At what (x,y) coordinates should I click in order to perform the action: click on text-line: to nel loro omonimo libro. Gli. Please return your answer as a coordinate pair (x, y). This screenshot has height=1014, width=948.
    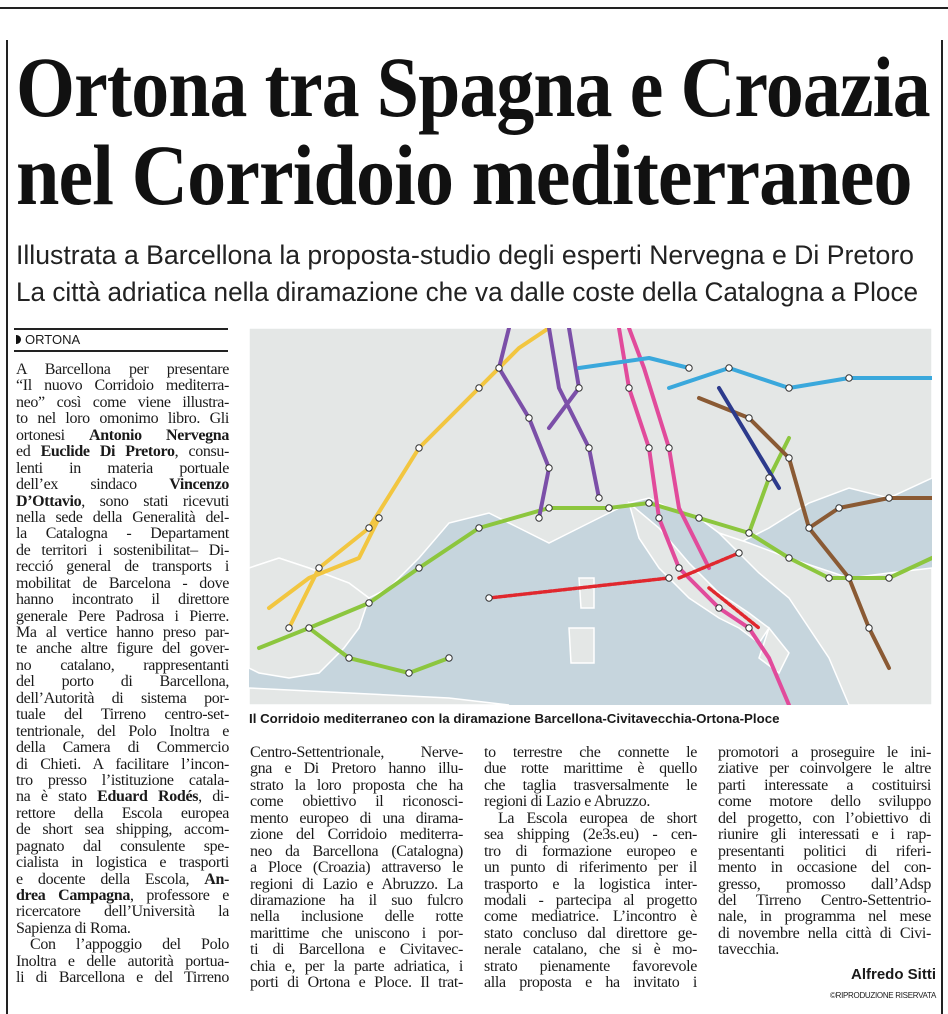
    Looking at the image, I should click on (122, 419).